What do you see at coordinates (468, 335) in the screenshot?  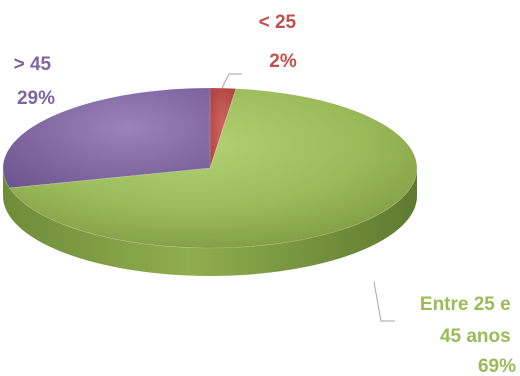 I see `slice-label-mid: Entre 25 e 45 anos 69%` at bounding box center [468, 335].